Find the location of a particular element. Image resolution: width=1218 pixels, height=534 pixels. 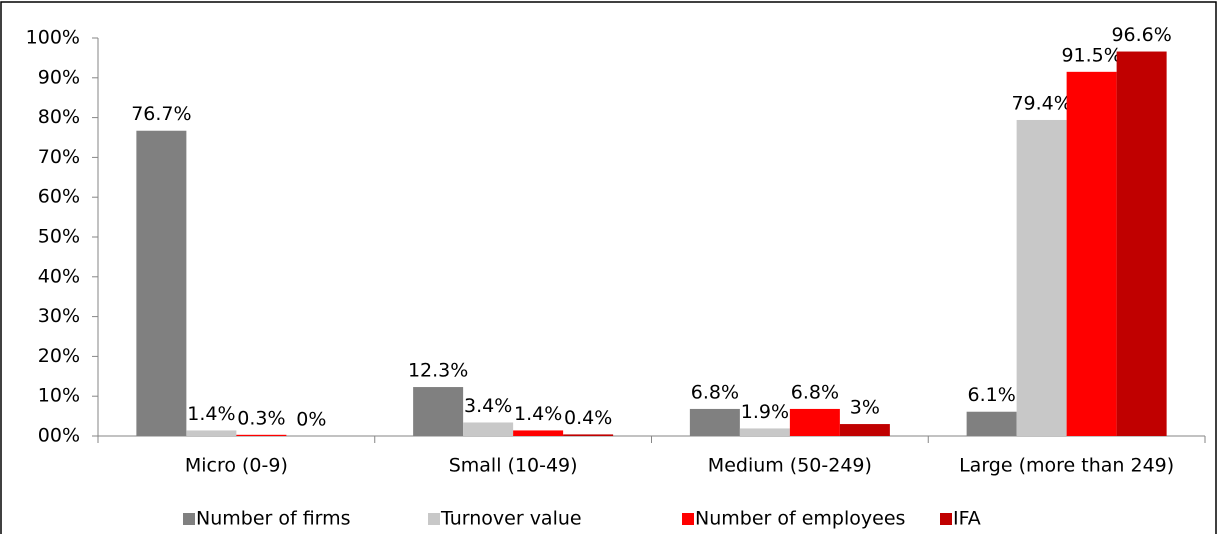

data-label: 6.1% is located at coordinates (991, 395).